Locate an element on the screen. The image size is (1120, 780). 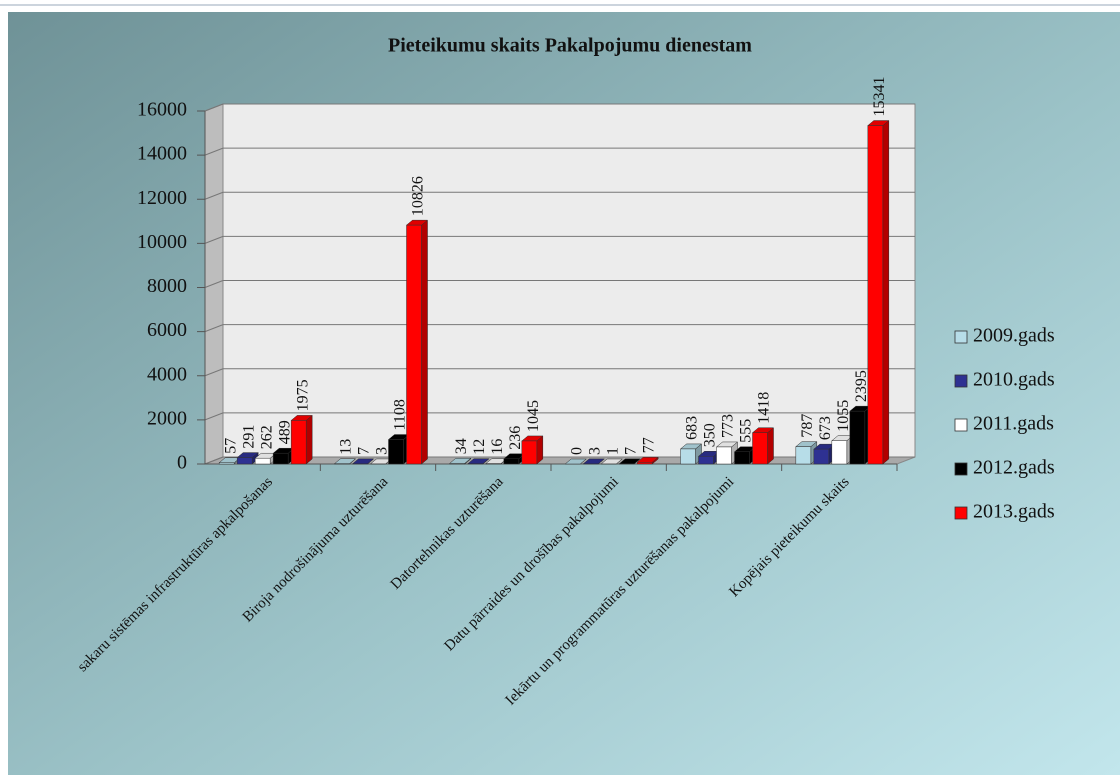
value-label: 15341 is located at coordinates (879, 97).